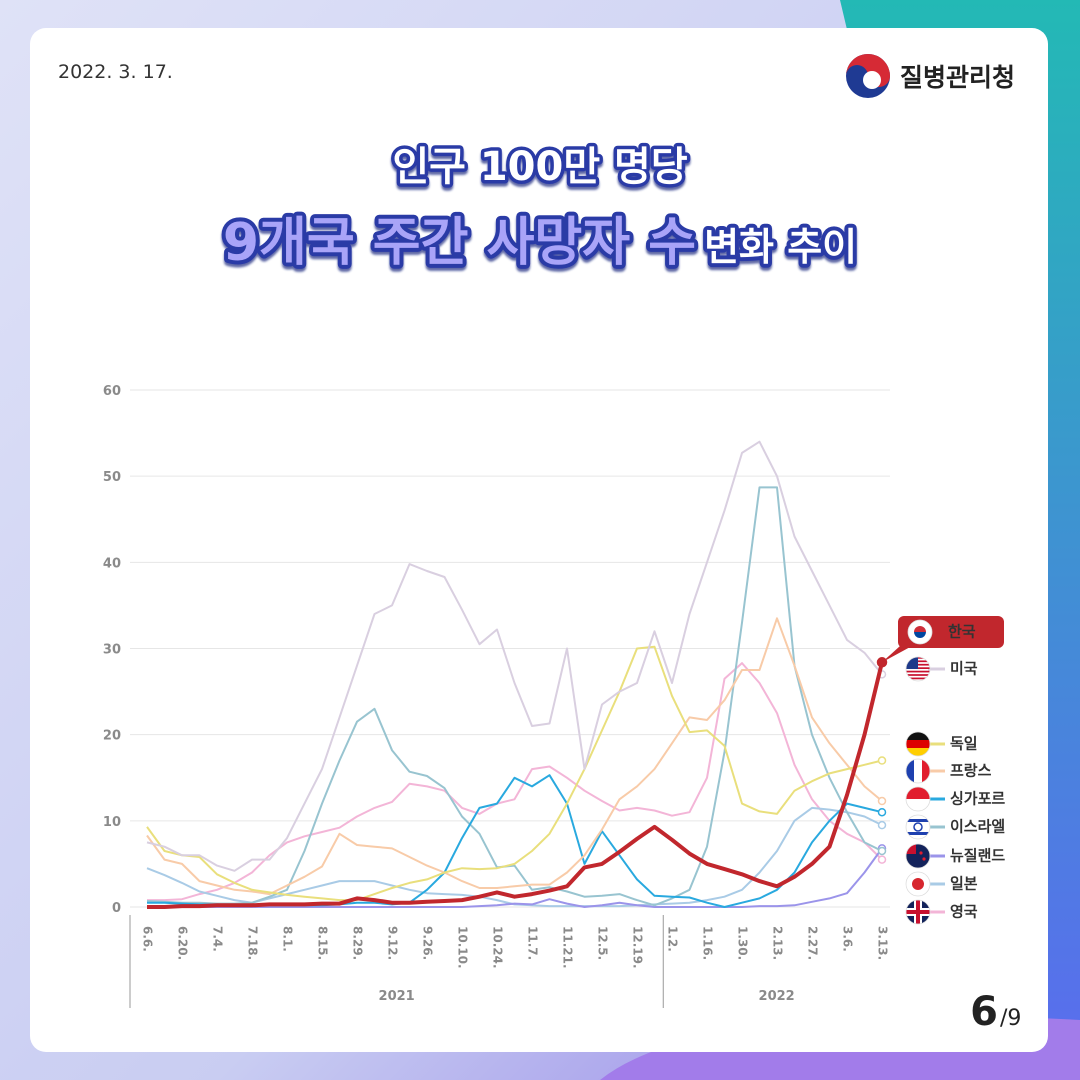  What do you see at coordinates (964, 669) in the screenshot?
I see `legend-label: 미국` at bounding box center [964, 669].